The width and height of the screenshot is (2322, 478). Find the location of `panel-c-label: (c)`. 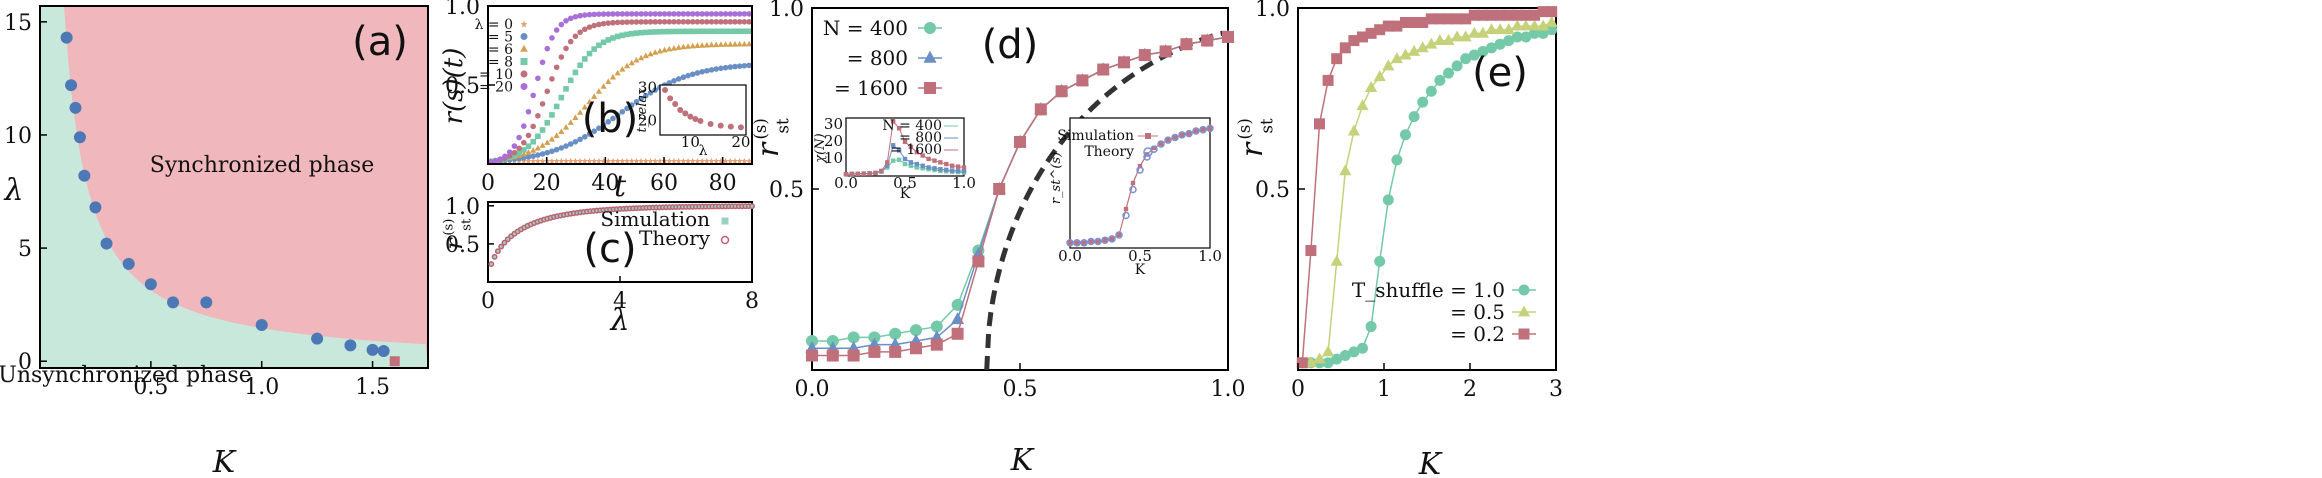

panel-c-label: (c) is located at coordinates (609, 249).